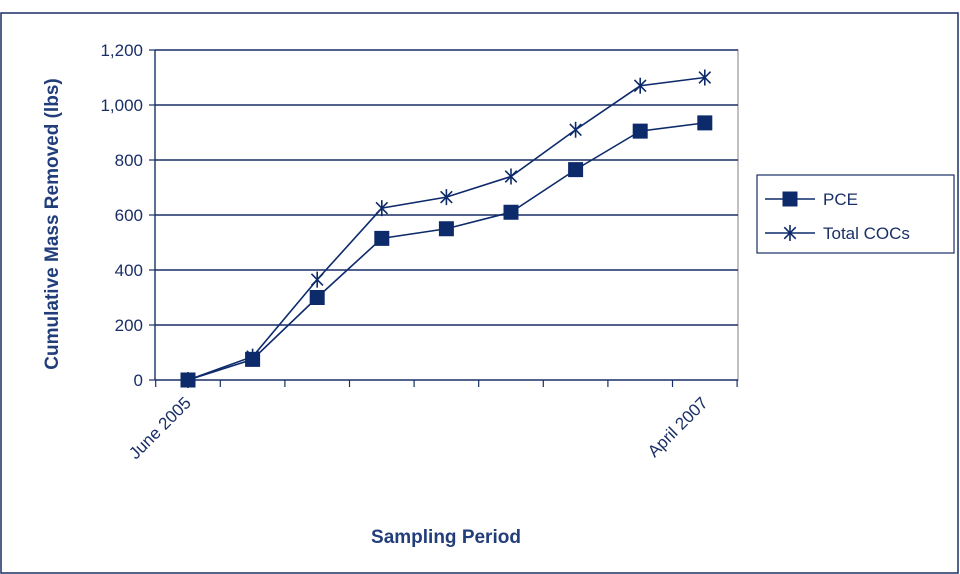 This screenshot has width=960, height=574. I want to click on y-tick-label: 400, so click(129, 270).